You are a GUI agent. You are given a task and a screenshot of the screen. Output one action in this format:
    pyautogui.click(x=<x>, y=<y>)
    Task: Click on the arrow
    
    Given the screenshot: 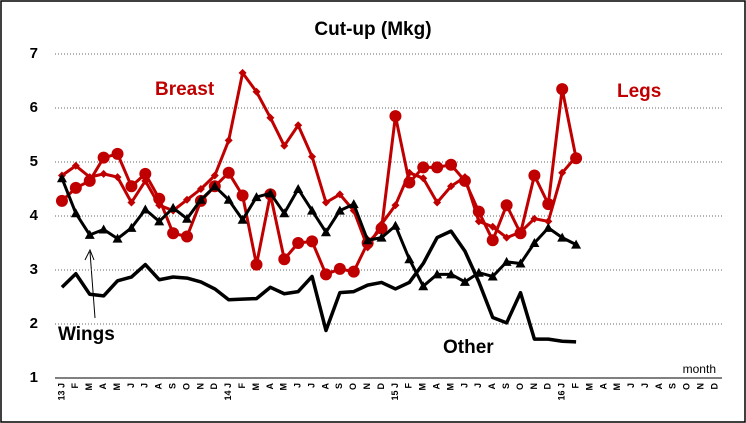 What is the action you would take?
    pyautogui.click(x=92, y=285)
    